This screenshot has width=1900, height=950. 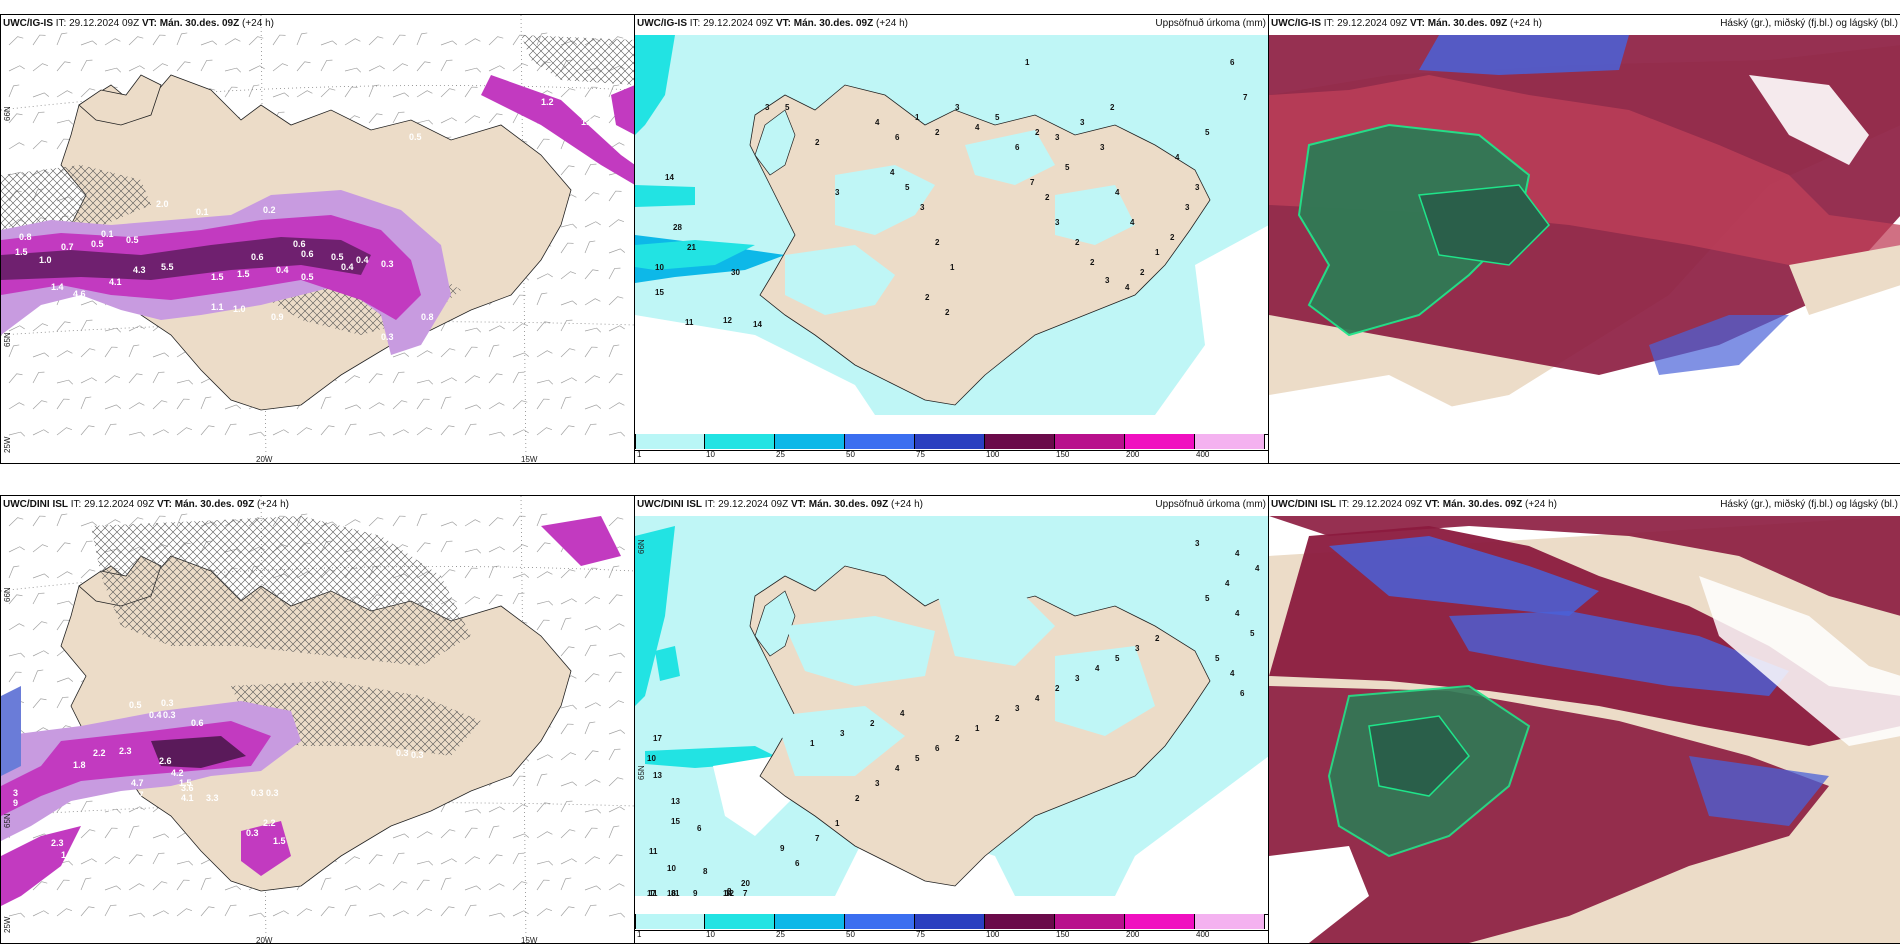 I want to click on it-value: 29.12.2024 09Z, so click(x=1387, y=504).